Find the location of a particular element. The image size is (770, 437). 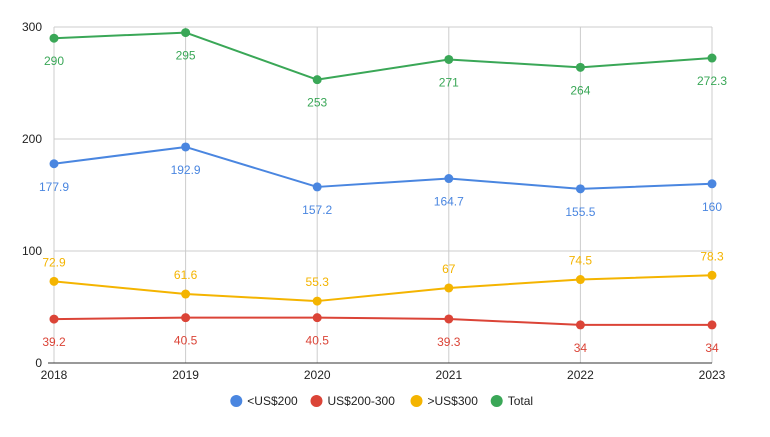

legend-item: US$200-300 is located at coordinates (353, 401).